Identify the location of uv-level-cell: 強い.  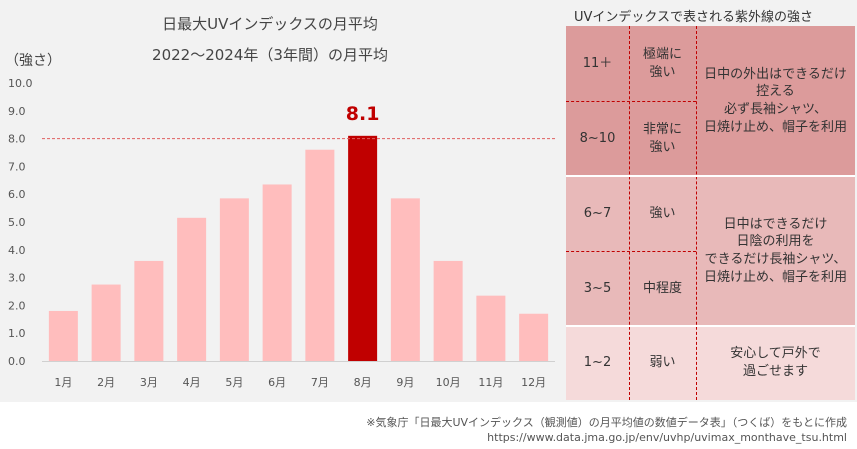
(662, 213).